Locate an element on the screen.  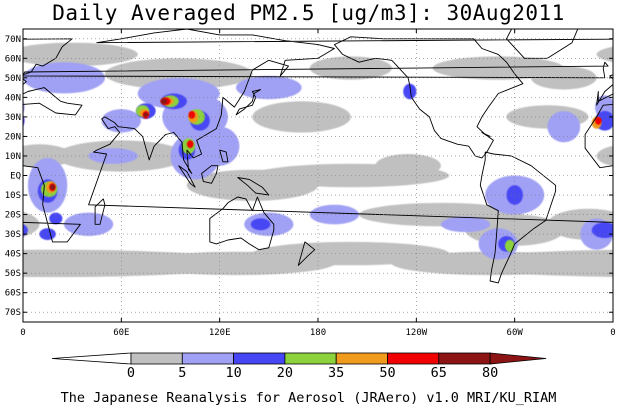
lat-tick-label: 50S is located at coordinates (13, 274).